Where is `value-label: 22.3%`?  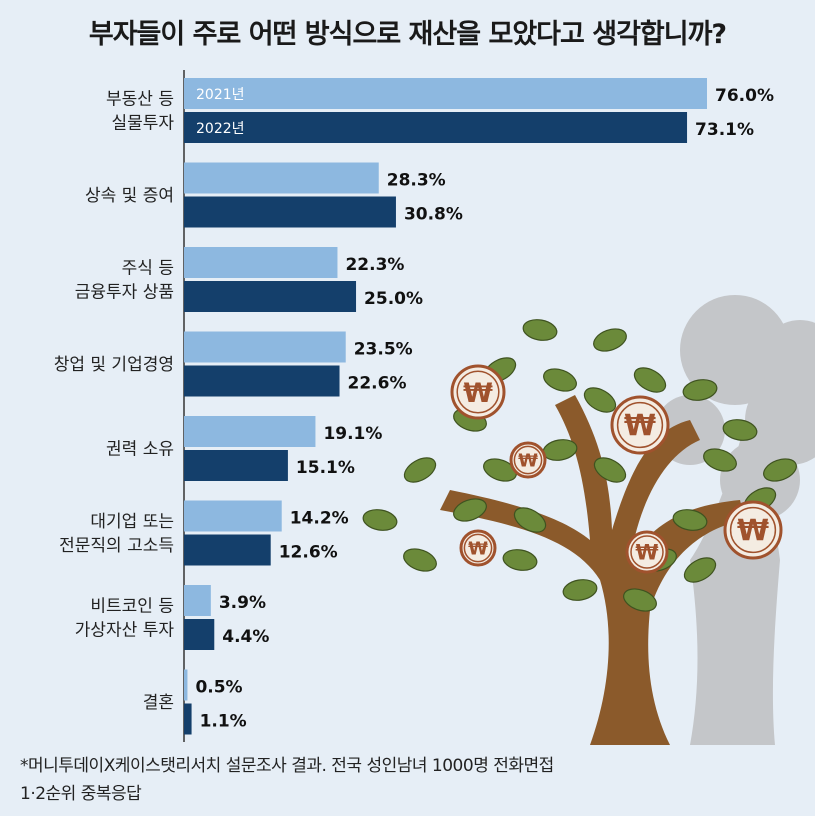 value-label: 22.3% is located at coordinates (374, 265).